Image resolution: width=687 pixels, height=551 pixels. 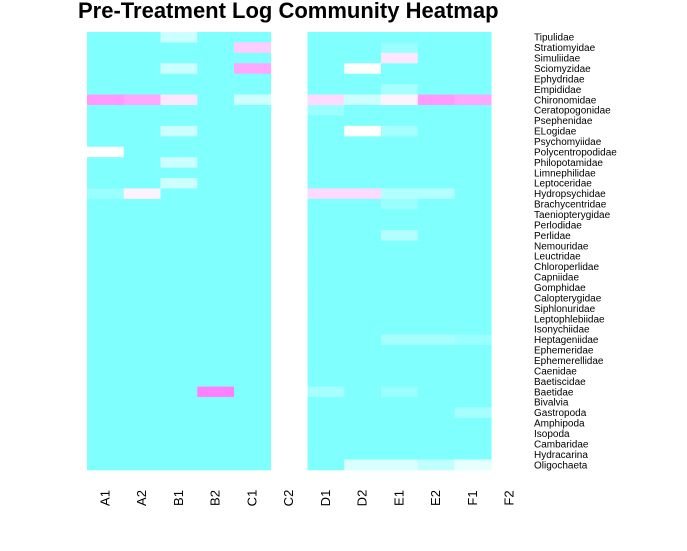 I want to click on heat-cell-d2-chloroperlidae, so click(x=363, y=267).